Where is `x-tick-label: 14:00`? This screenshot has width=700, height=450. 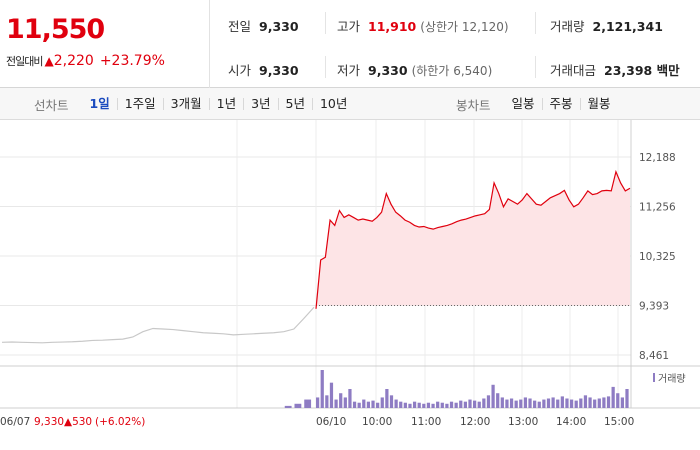
x-tick-label: 14:00 is located at coordinates (571, 422).